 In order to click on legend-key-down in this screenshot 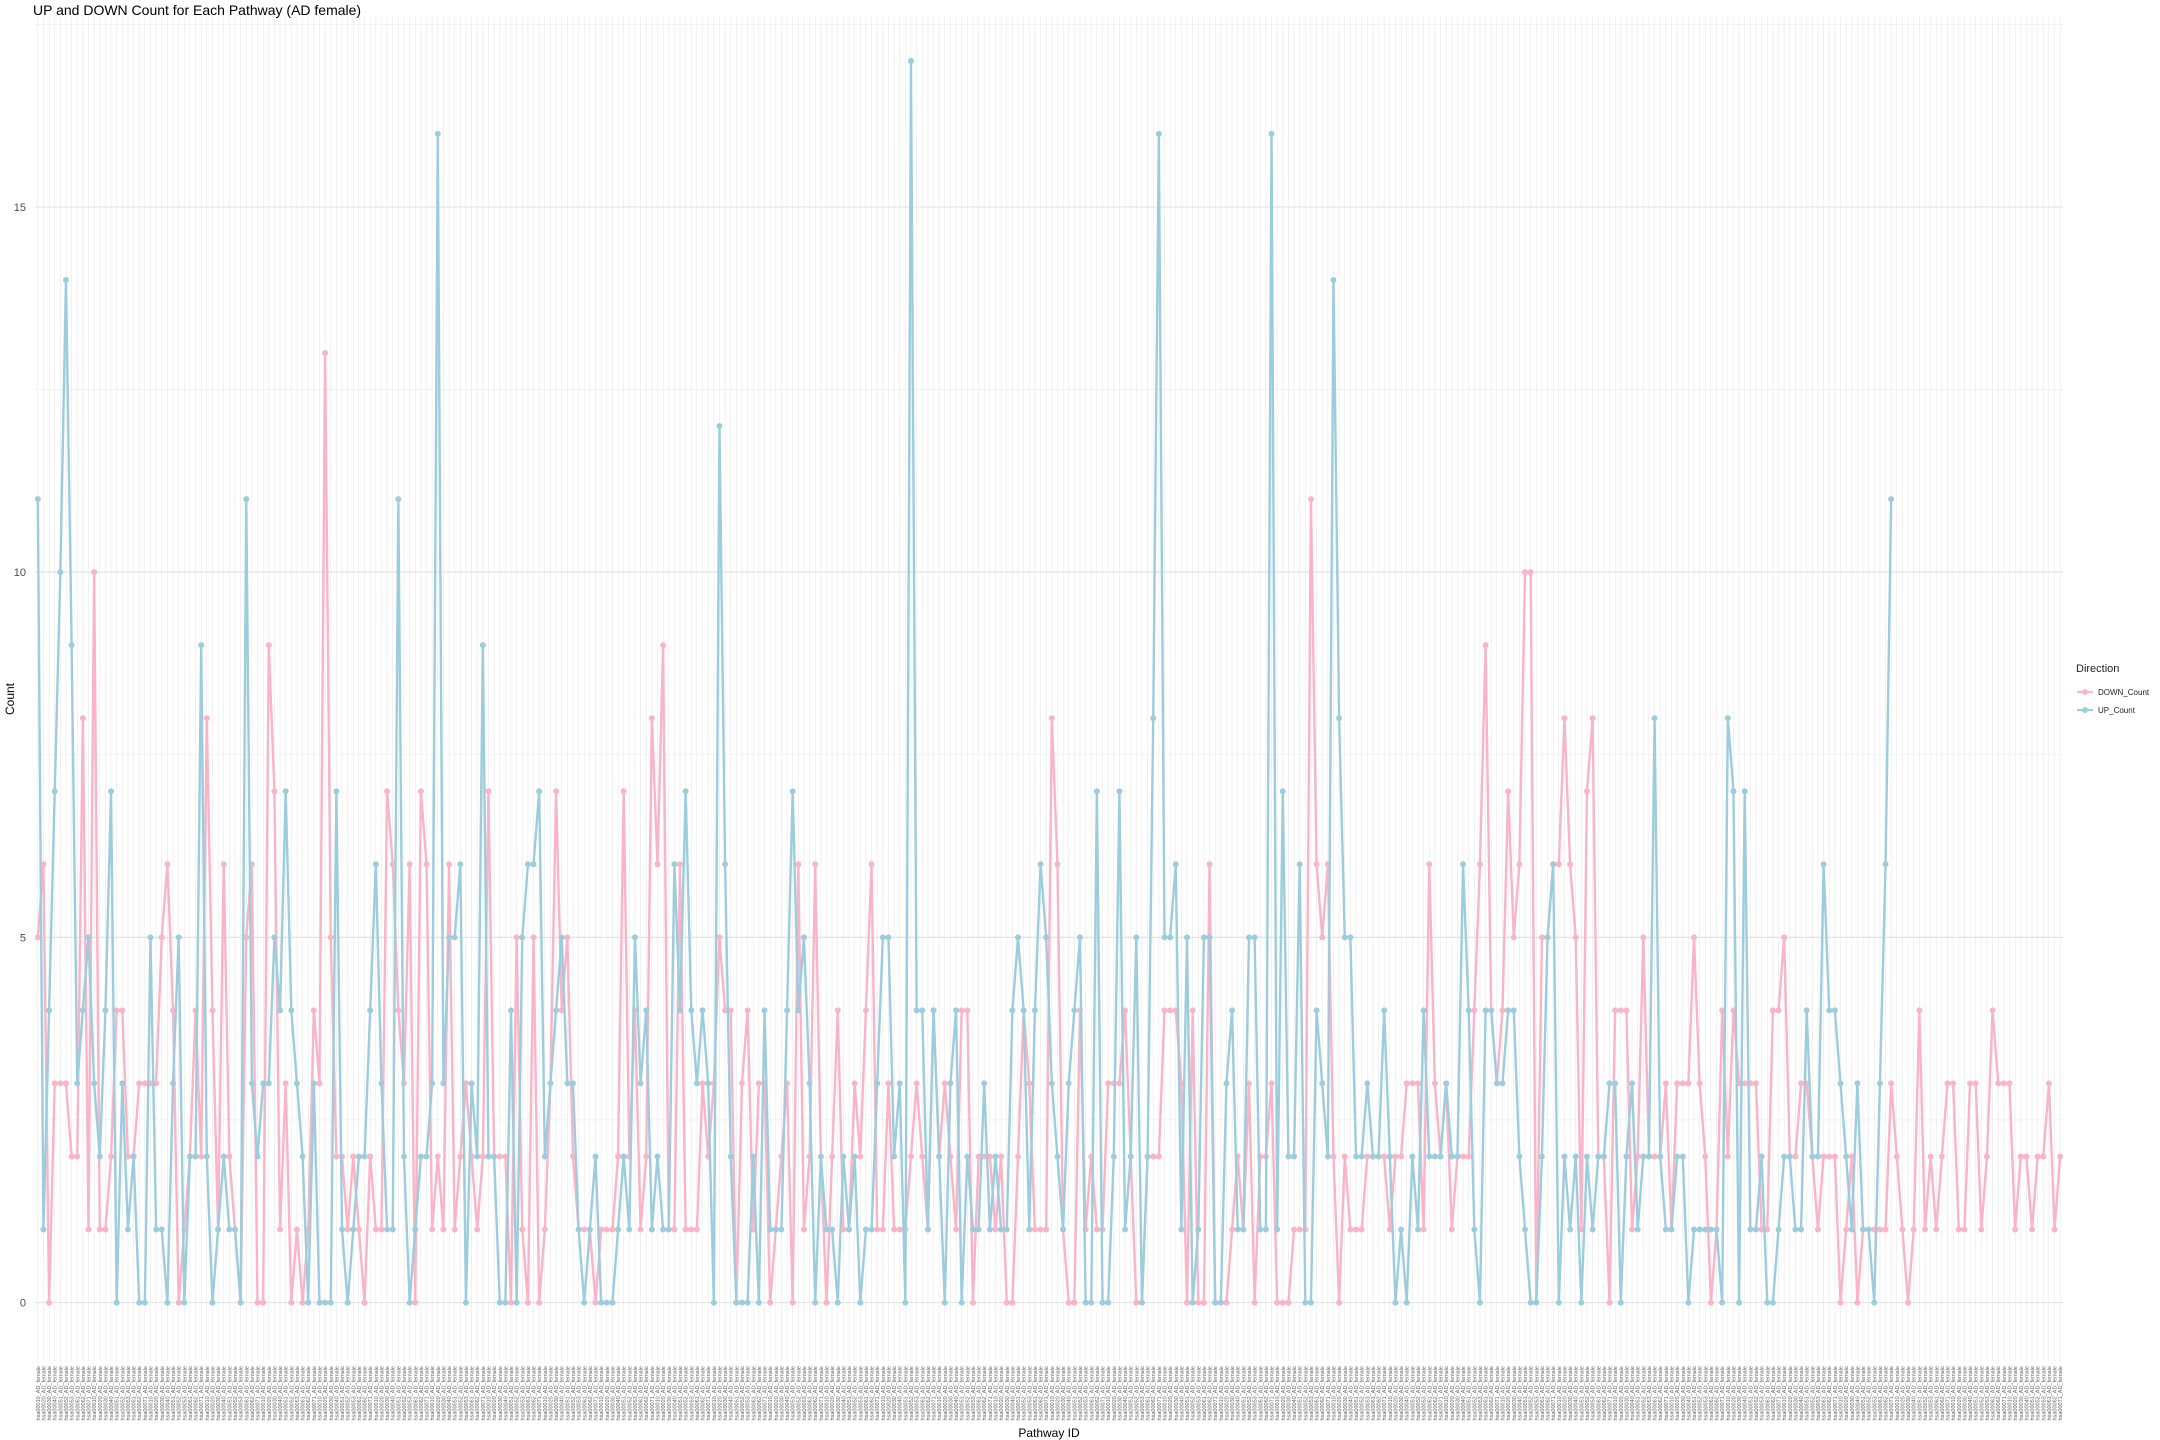, I will do `click(2085, 692)`.